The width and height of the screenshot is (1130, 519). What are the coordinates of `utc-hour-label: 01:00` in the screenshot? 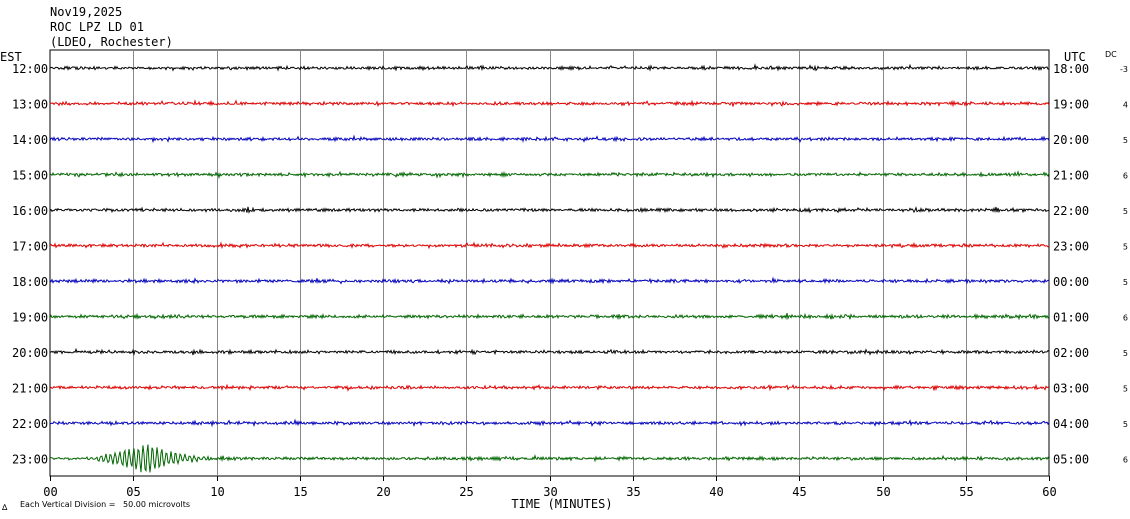 It's located at (1071, 318).